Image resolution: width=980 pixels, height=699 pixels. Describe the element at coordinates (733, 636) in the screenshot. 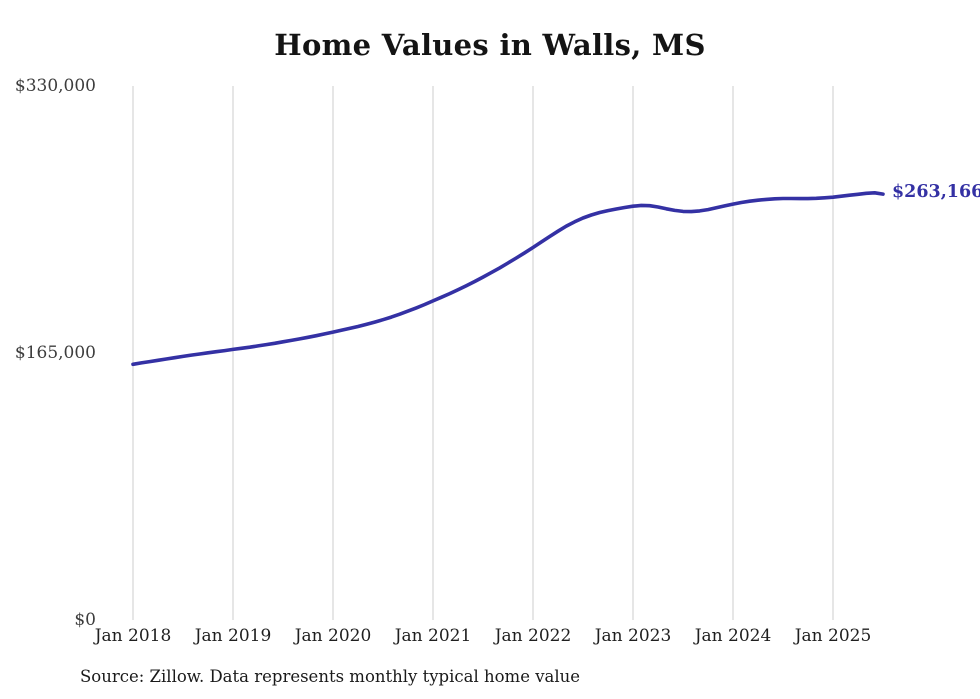

I see `x-tick-label: Jan 2024` at that location.